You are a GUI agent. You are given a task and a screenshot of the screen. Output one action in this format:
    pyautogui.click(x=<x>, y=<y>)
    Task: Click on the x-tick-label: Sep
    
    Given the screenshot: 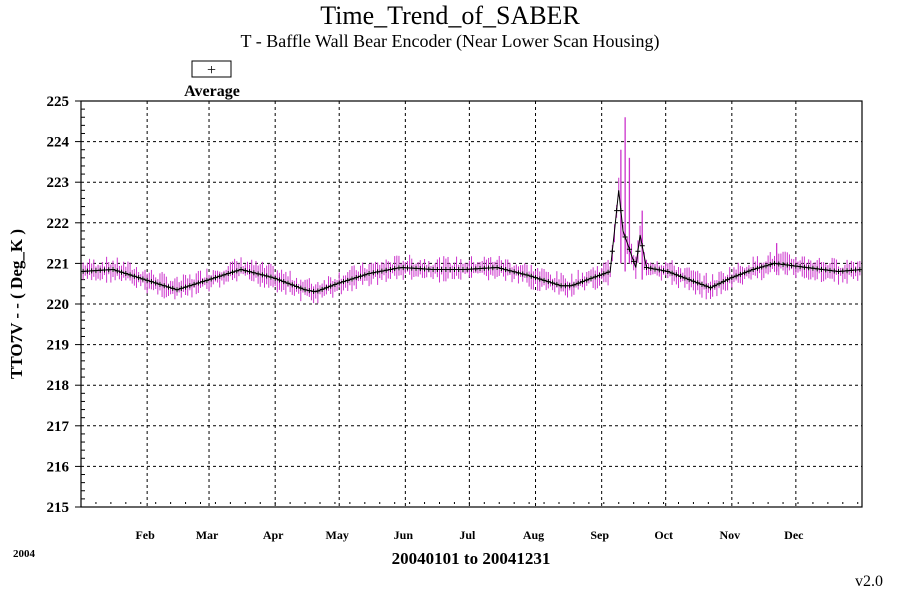 What is the action you would take?
    pyautogui.click(x=599, y=535)
    